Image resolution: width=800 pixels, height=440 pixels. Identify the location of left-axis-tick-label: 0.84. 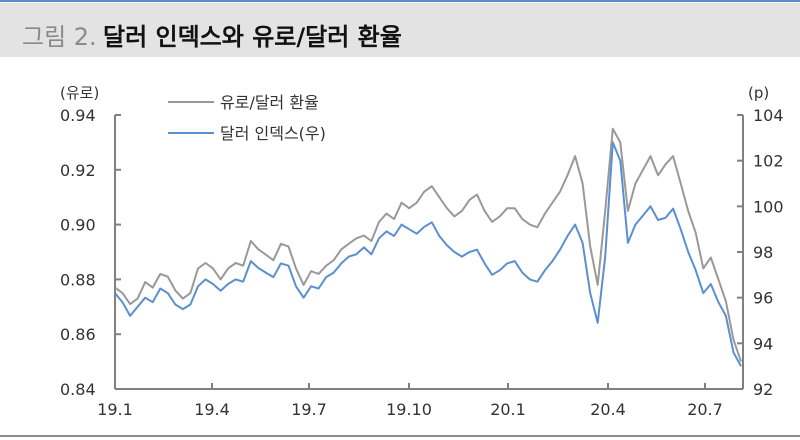
(78, 389).